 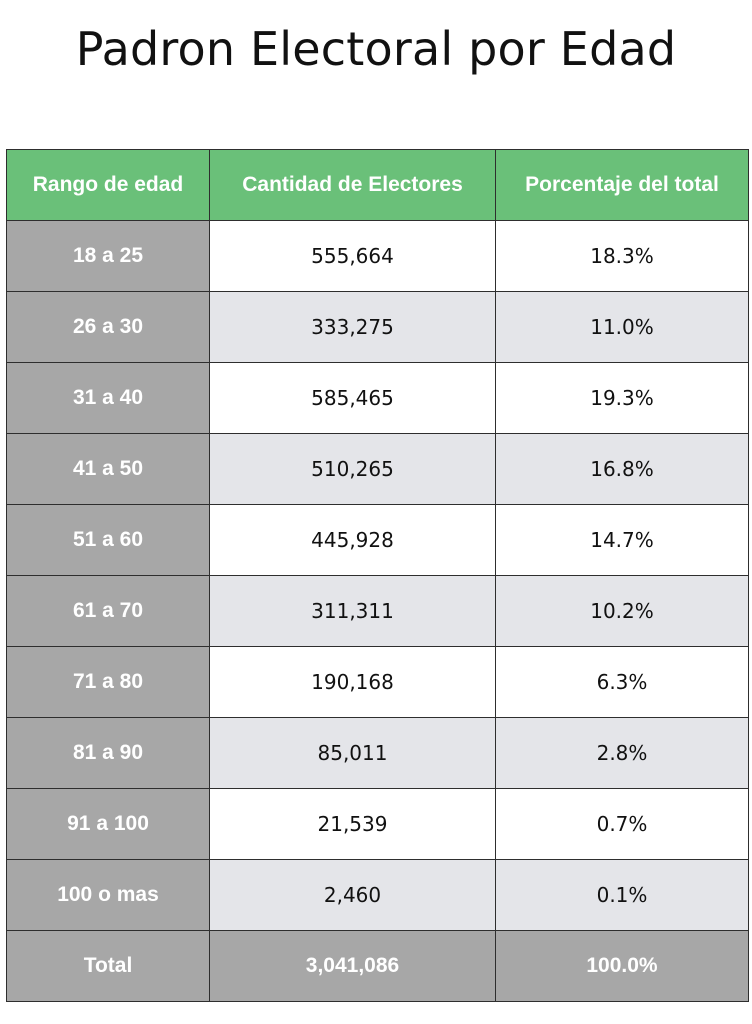 What do you see at coordinates (108, 966) in the screenshot?
I see `total-label-cell: Total` at bounding box center [108, 966].